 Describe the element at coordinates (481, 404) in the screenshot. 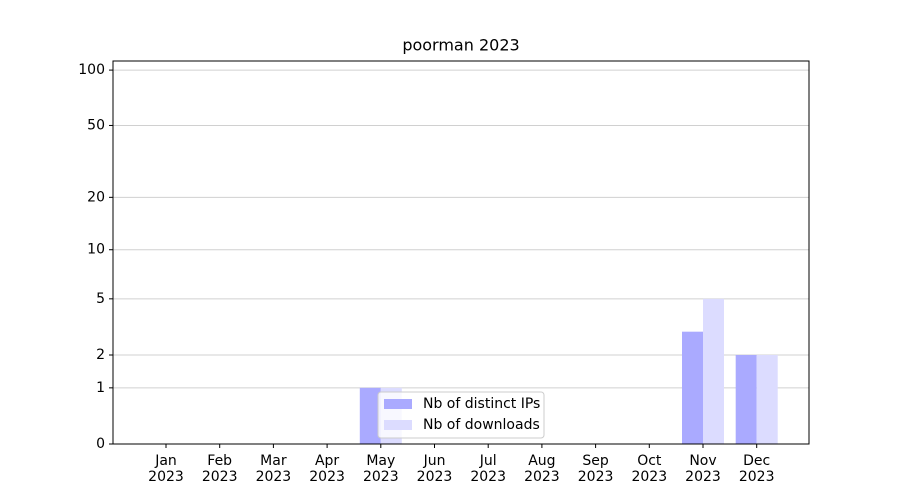

I see `legend-label: Nb of distinct IPs` at that location.